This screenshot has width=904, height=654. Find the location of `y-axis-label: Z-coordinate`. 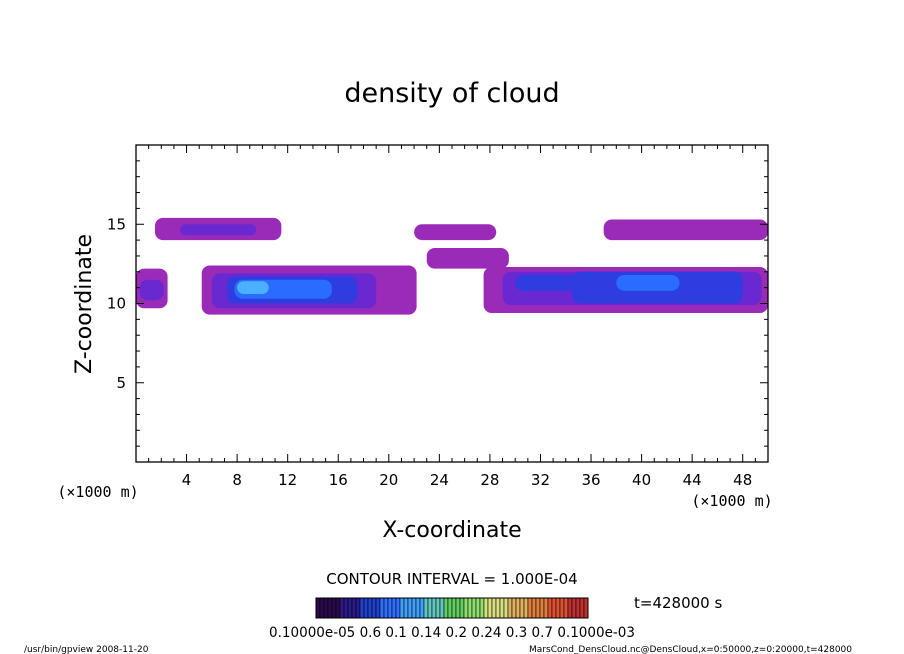

y-axis-label: Z-coordinate is located at coordinates (84, 304).